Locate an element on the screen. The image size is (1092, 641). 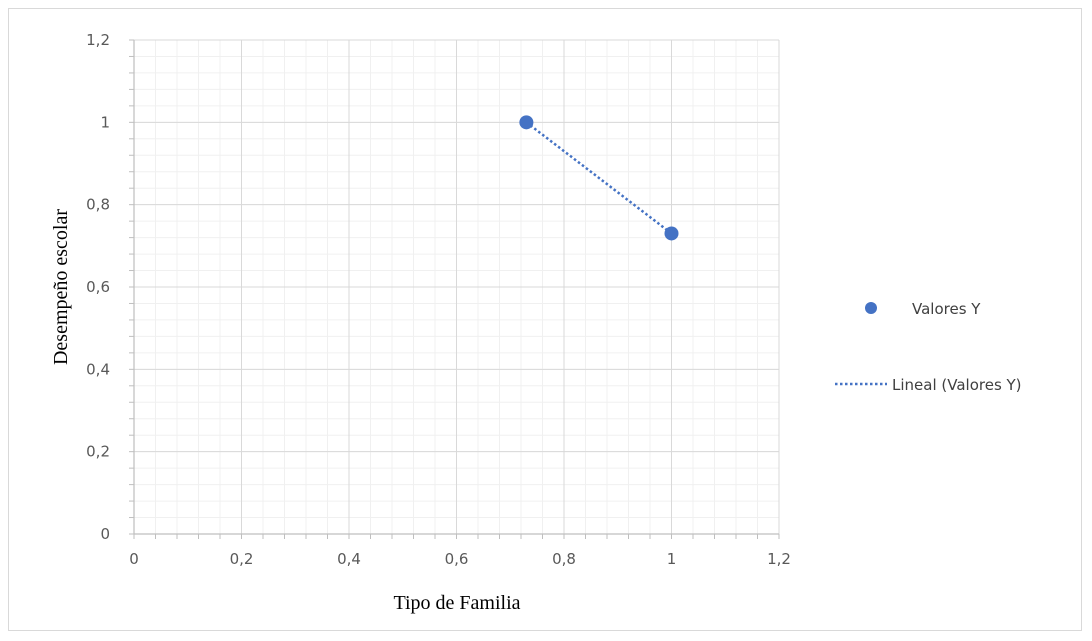
x-tick-label: 0,6 is located at coordinates (457, 559).